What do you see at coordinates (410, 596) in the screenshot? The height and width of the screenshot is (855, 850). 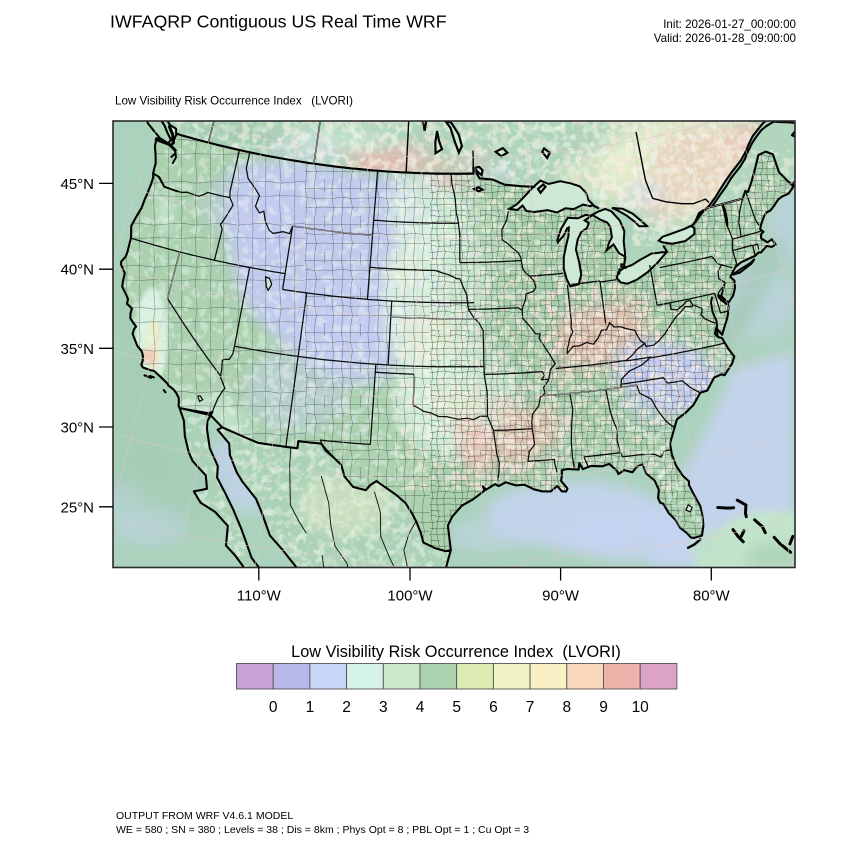 I see `svg-text: 100°W` at bounding box center [410, 596].